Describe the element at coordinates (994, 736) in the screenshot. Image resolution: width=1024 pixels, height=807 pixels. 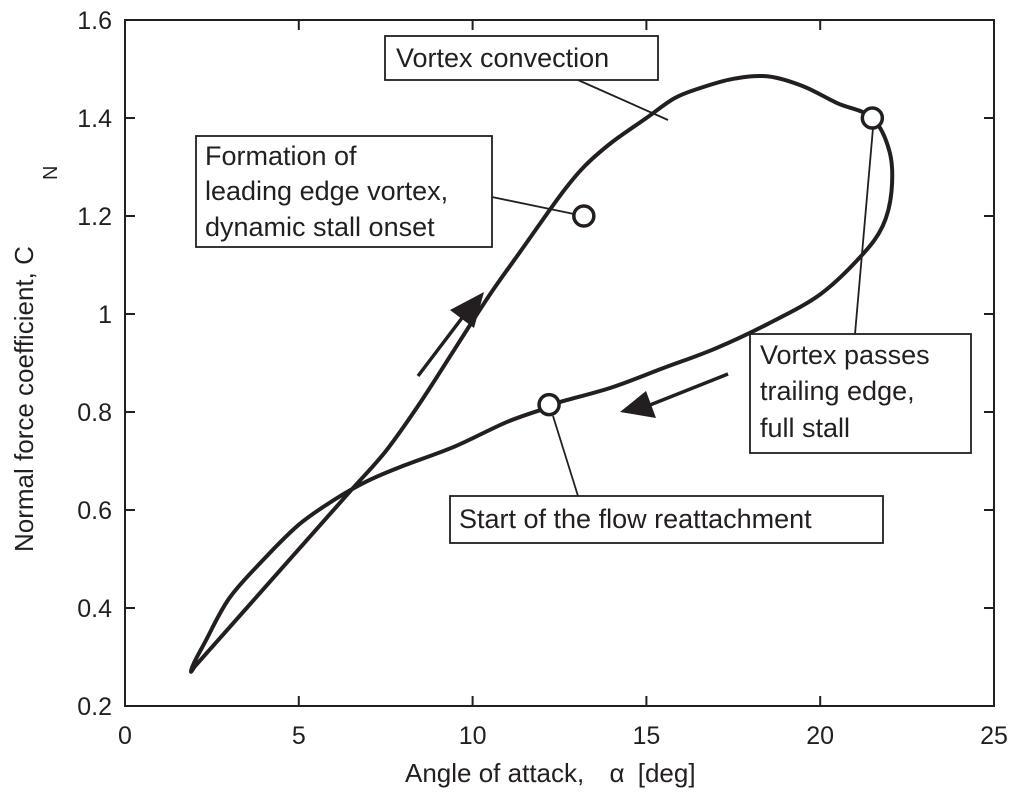
I see `x-tick-label: 25` at that location.